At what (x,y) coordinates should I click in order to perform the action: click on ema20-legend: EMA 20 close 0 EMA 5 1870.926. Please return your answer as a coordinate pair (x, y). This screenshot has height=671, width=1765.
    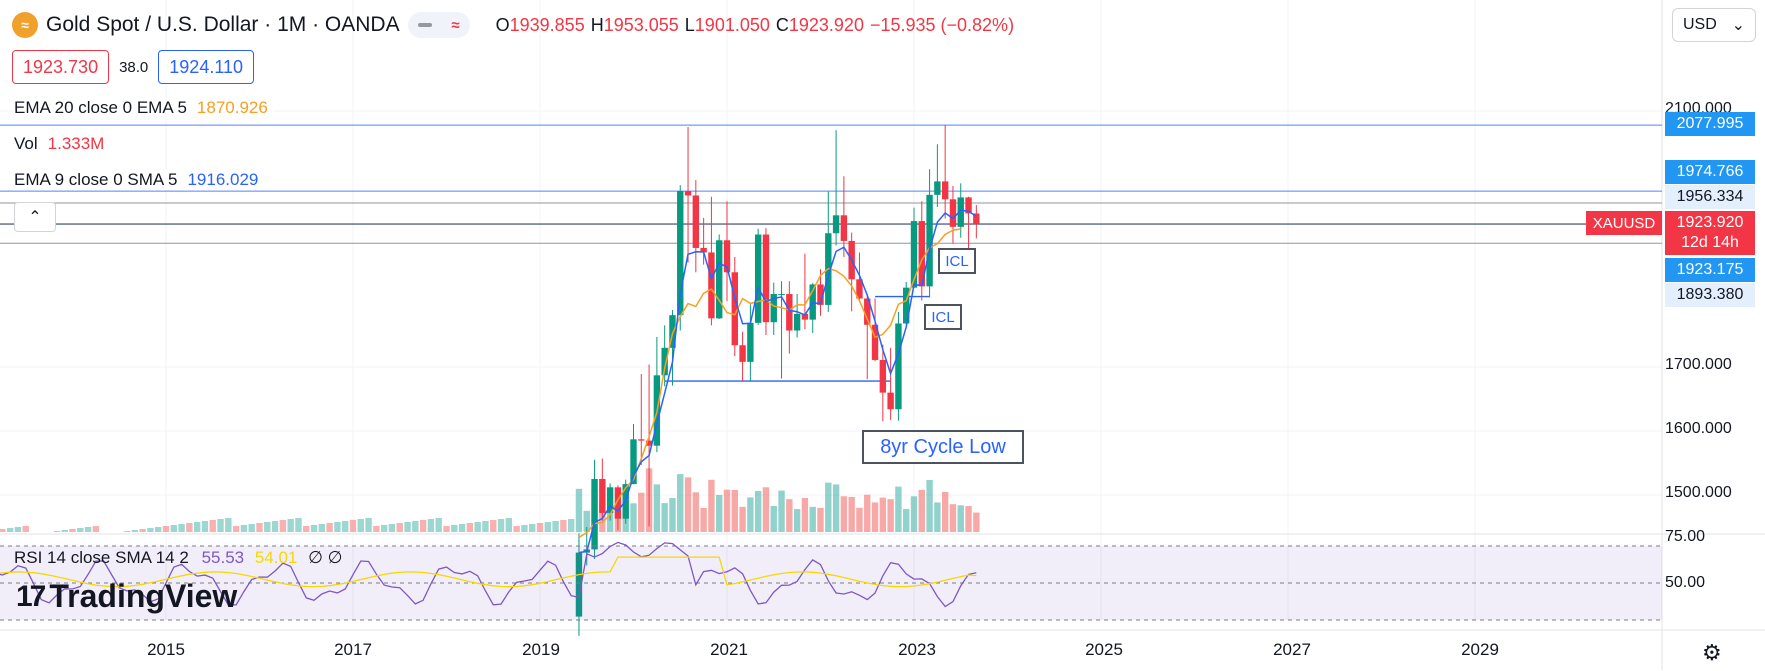
    Looking at the image, I should click on (144, 108).